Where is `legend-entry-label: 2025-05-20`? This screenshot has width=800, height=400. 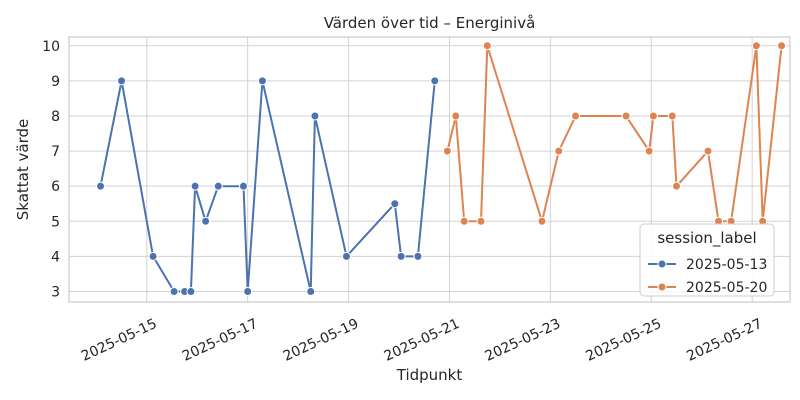 legend-entry-label: 2025-05-20 is located at coordinates (726, 288).